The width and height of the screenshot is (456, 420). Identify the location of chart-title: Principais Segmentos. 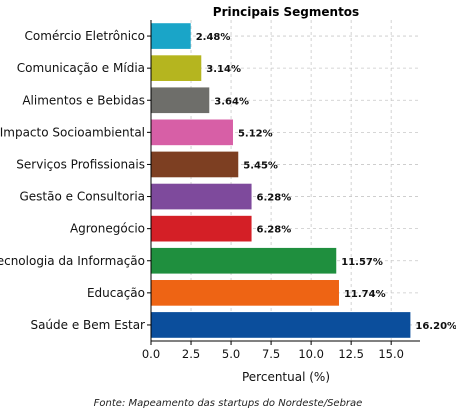
(286, 12).